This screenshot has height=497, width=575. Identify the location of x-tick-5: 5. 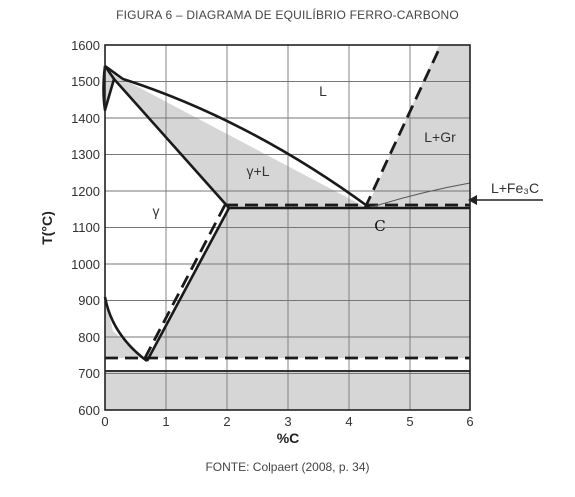
(409, 421).